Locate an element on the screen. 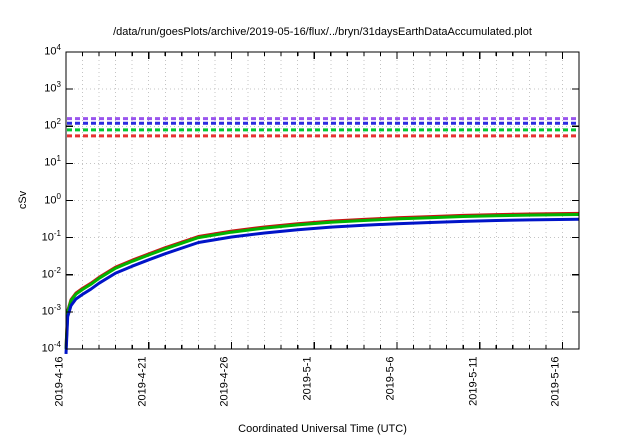  x-tick-label: 2019-4-21 is located at coordinates (142, 381).